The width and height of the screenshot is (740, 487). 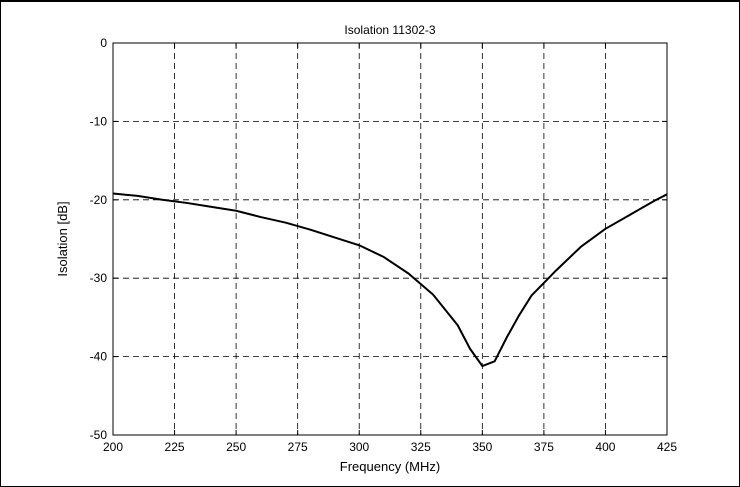 What do you see at coordinates (390, 30) in the screenshot?
I see `chart-title: Isolation 11302-3` at bounding box center [390, 30].